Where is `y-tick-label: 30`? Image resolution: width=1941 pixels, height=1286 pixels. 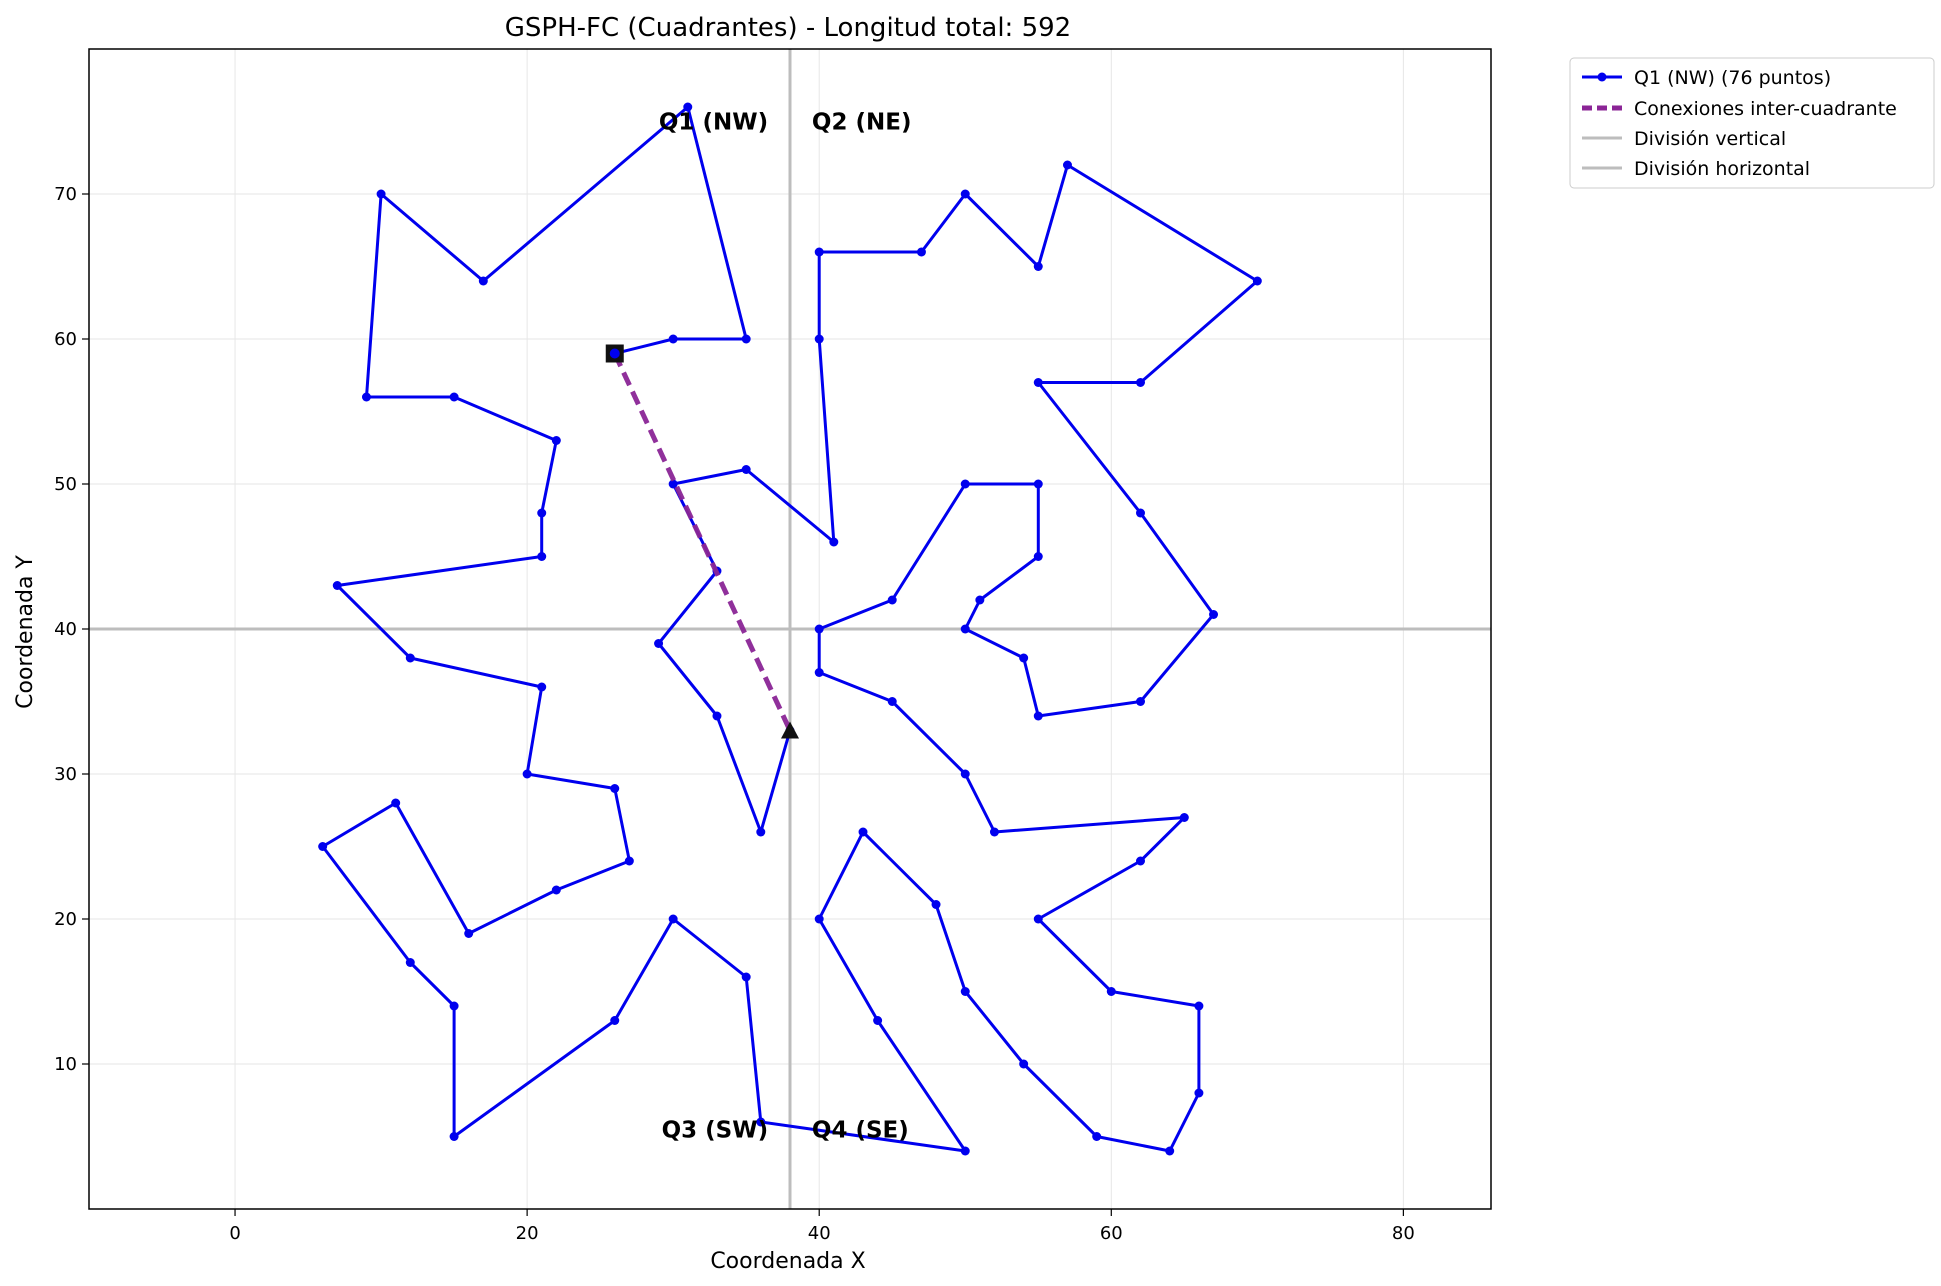
y-tick-label: 30 is located at coordinates (65, 774).